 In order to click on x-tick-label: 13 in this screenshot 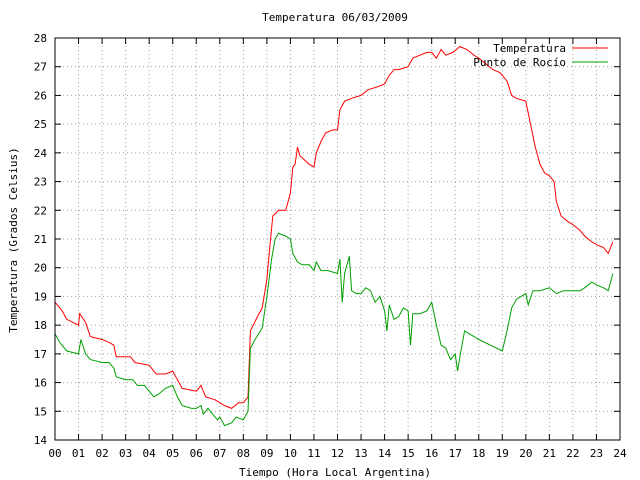, I will do `click(360, 453)`.